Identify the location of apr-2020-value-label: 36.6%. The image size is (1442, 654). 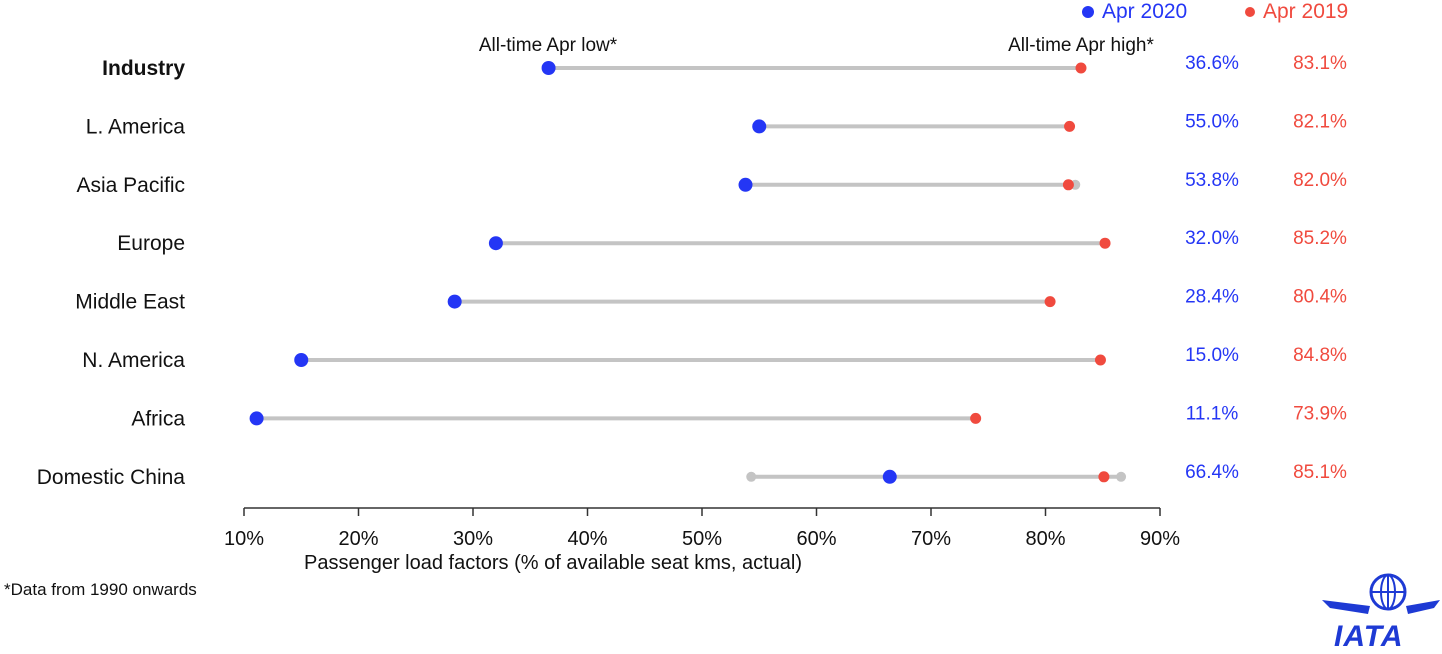
(1212, 63).